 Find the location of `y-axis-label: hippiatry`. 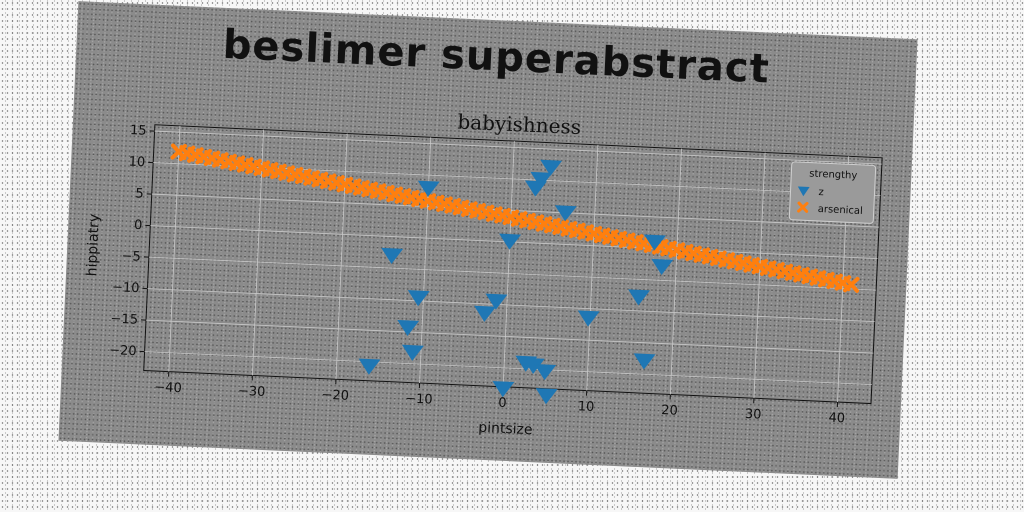

y-axis-label: hippiatry is located at coordinates (93, 244).